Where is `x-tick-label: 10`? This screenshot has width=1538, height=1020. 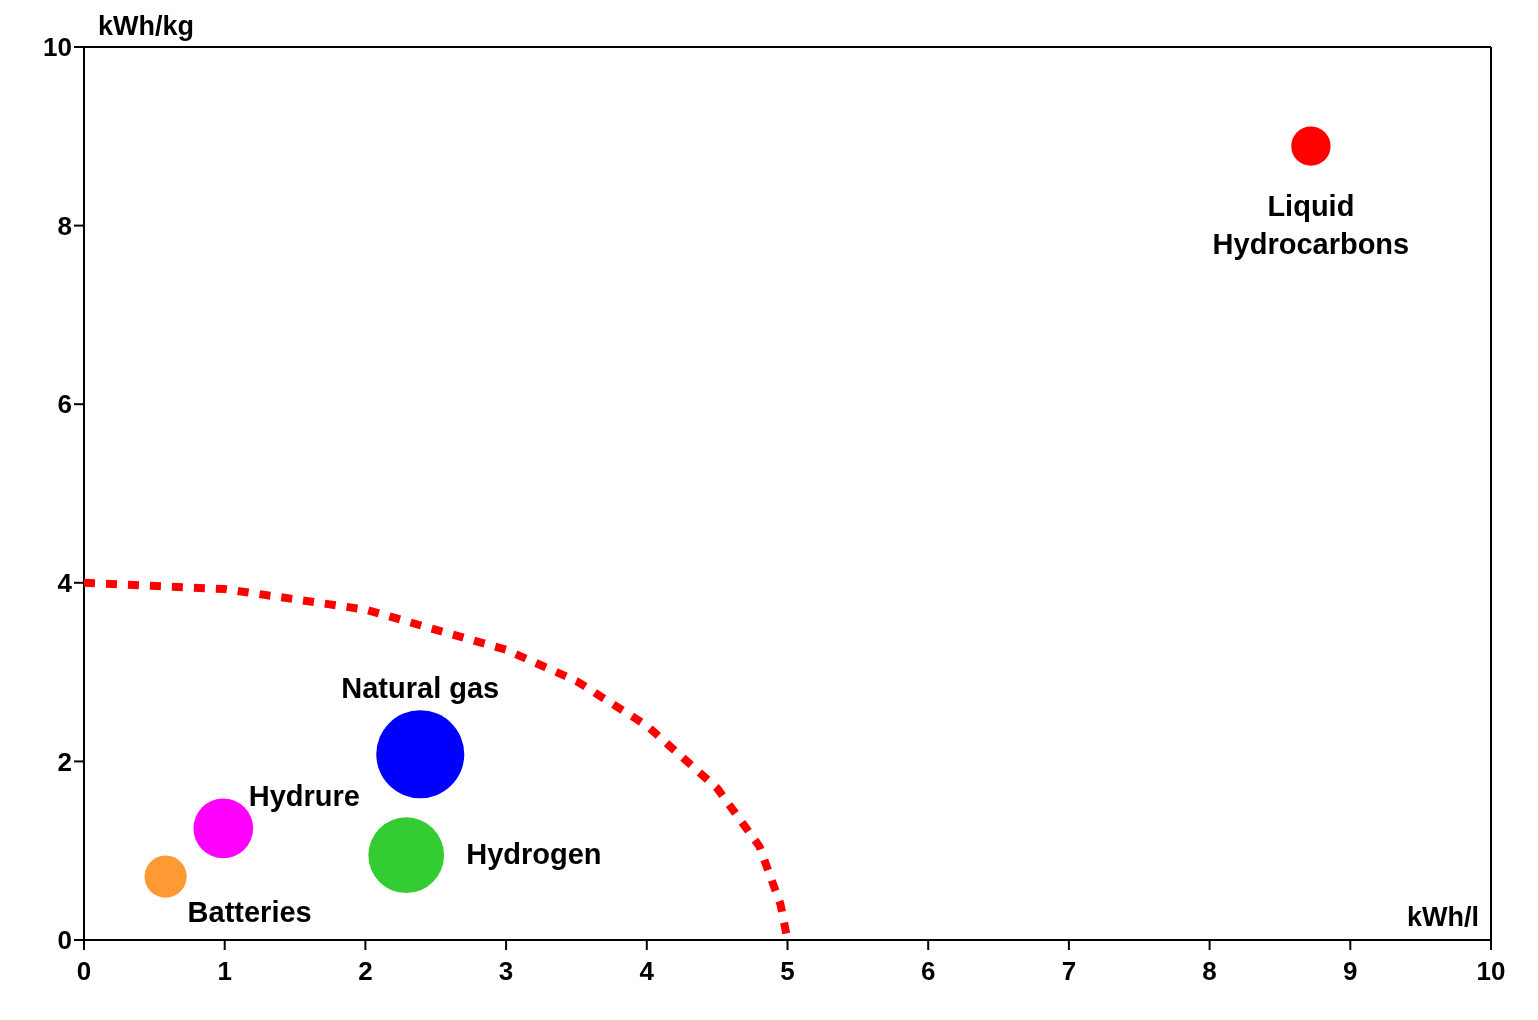 x-tick-label: 10 is located at coordinates (1491, 971).